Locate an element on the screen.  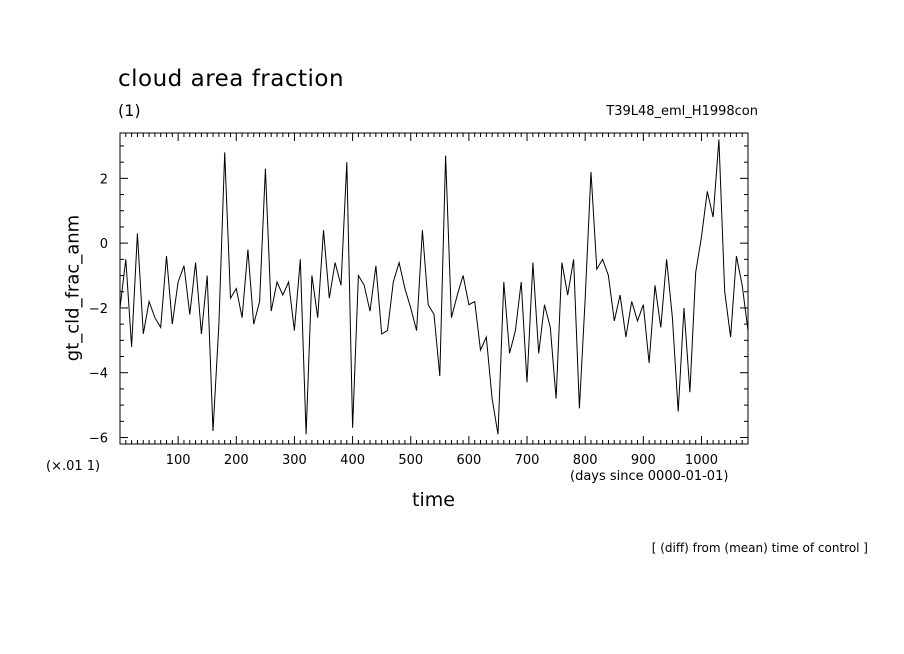
x-tick-label: 700 is located at coordinates (527, 460).